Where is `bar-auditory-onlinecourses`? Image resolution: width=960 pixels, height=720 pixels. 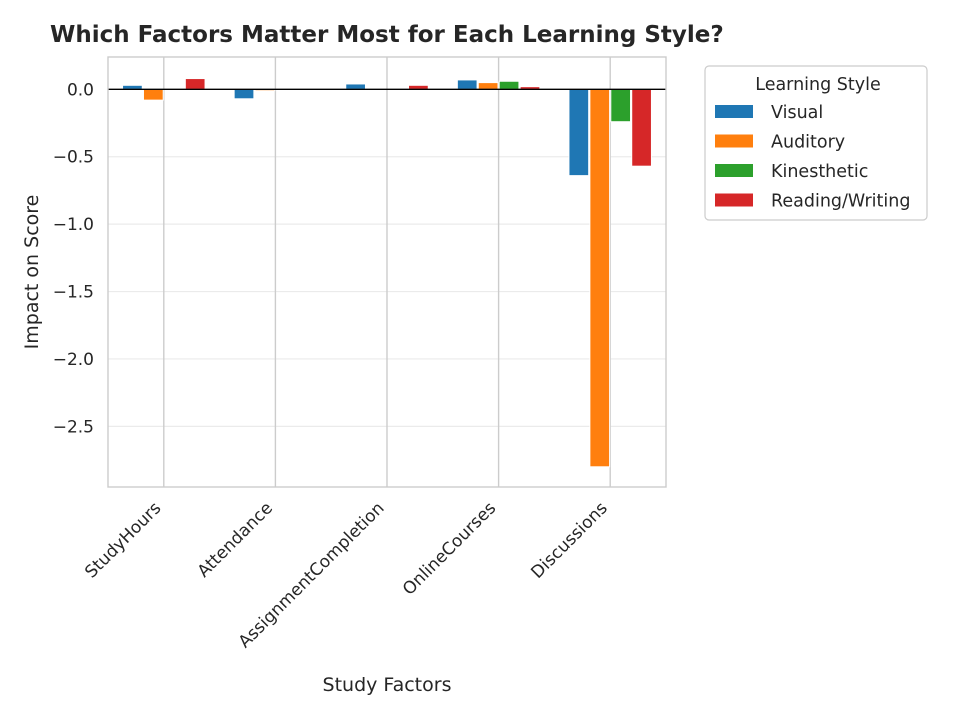
bar-auditory-onlinecourses is located at coordinates (488, 86).